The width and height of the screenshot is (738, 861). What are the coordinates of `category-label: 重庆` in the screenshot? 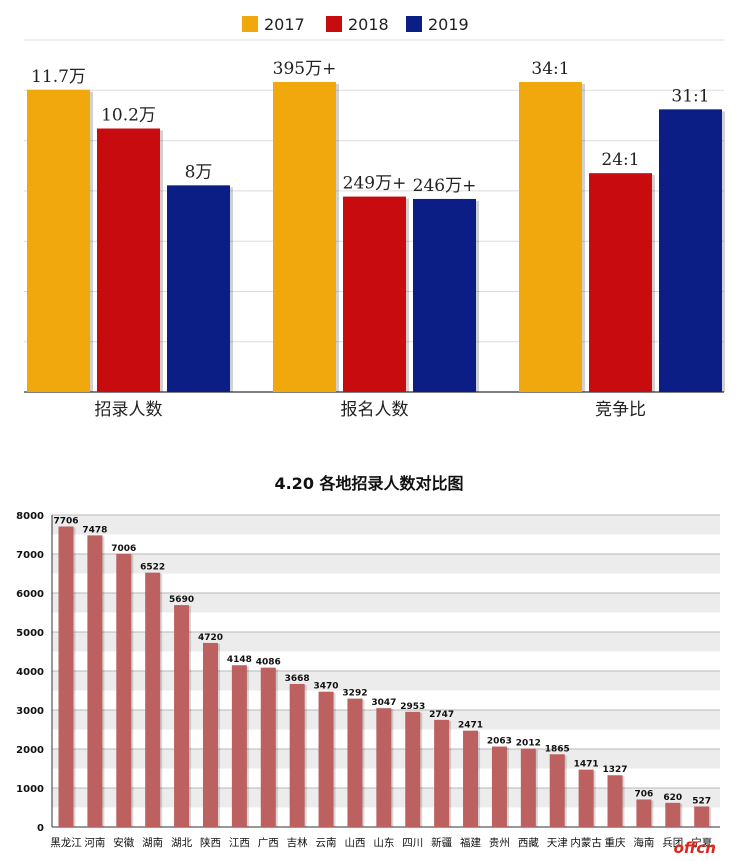 It's located at (615, 842).